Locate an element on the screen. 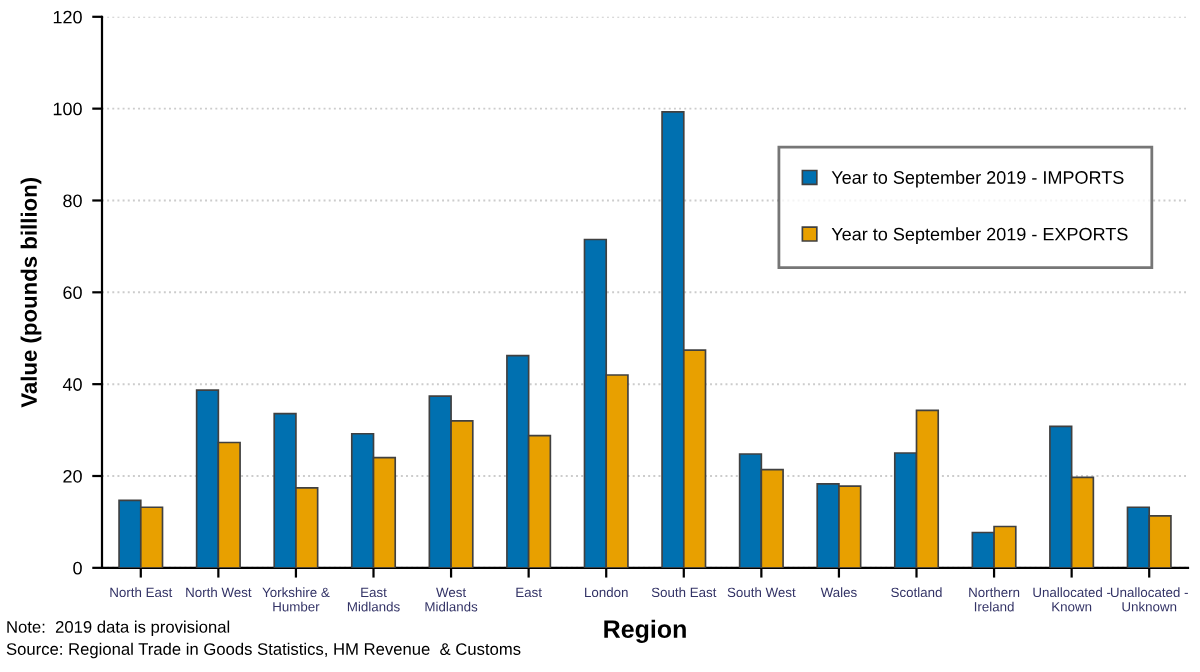  x-axis-title: Region is located at coordinates (645, 631).